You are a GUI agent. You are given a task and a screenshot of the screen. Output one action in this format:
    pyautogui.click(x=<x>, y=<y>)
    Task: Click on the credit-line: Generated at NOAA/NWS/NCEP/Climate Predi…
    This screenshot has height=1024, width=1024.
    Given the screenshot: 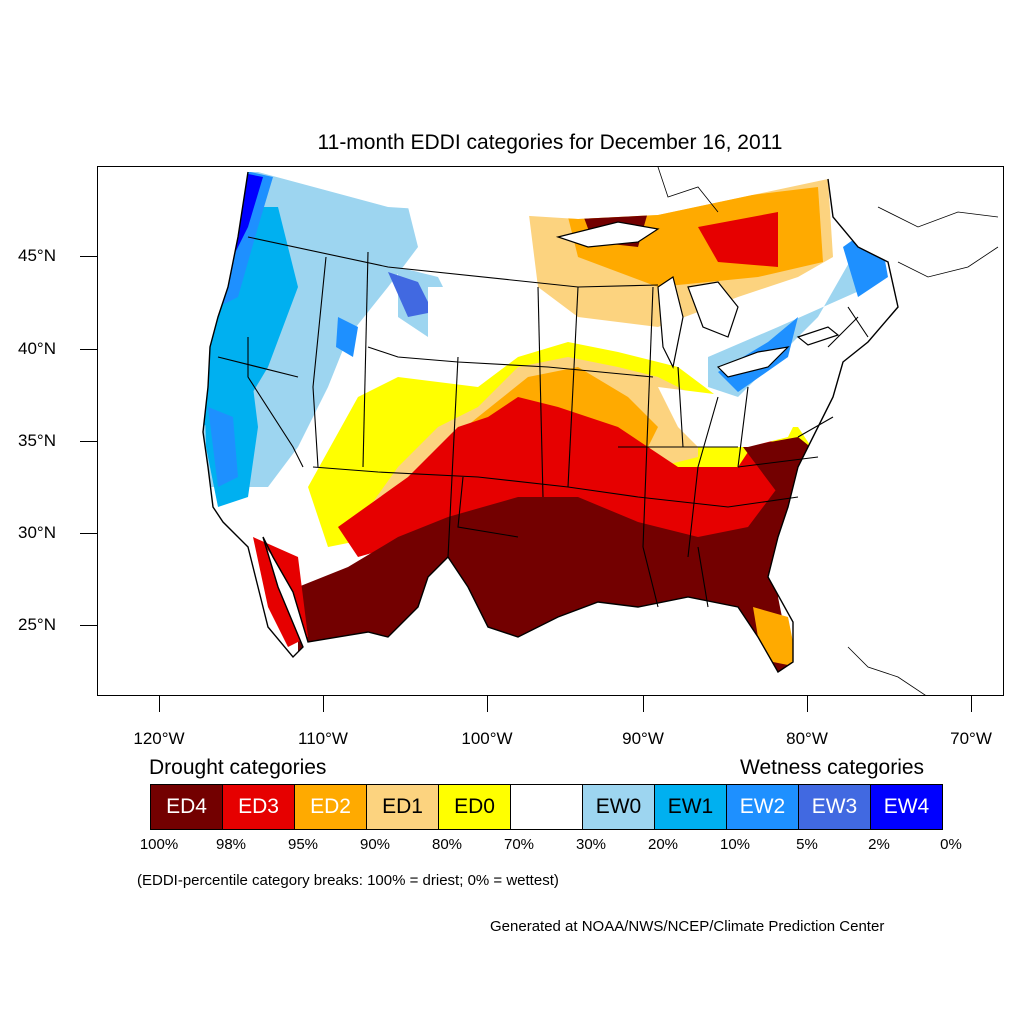 What is the action you would take?
    pyautogui.click(x=687, y=926)
    